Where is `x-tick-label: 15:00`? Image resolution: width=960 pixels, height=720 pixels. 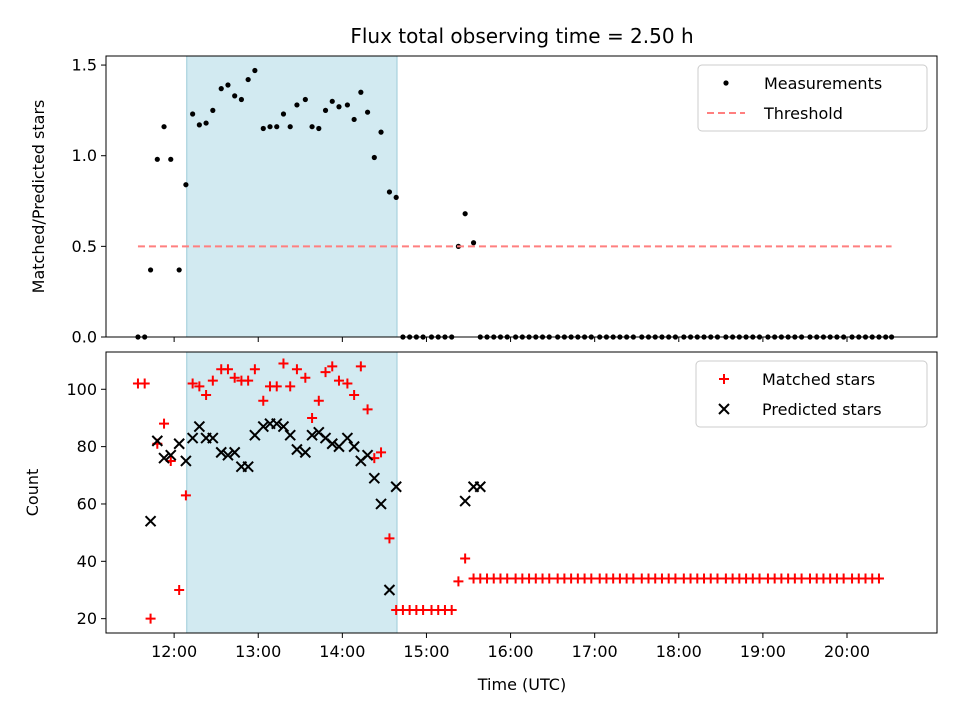 x-tick-label: 15:00 is located at coordinates (426, 651).